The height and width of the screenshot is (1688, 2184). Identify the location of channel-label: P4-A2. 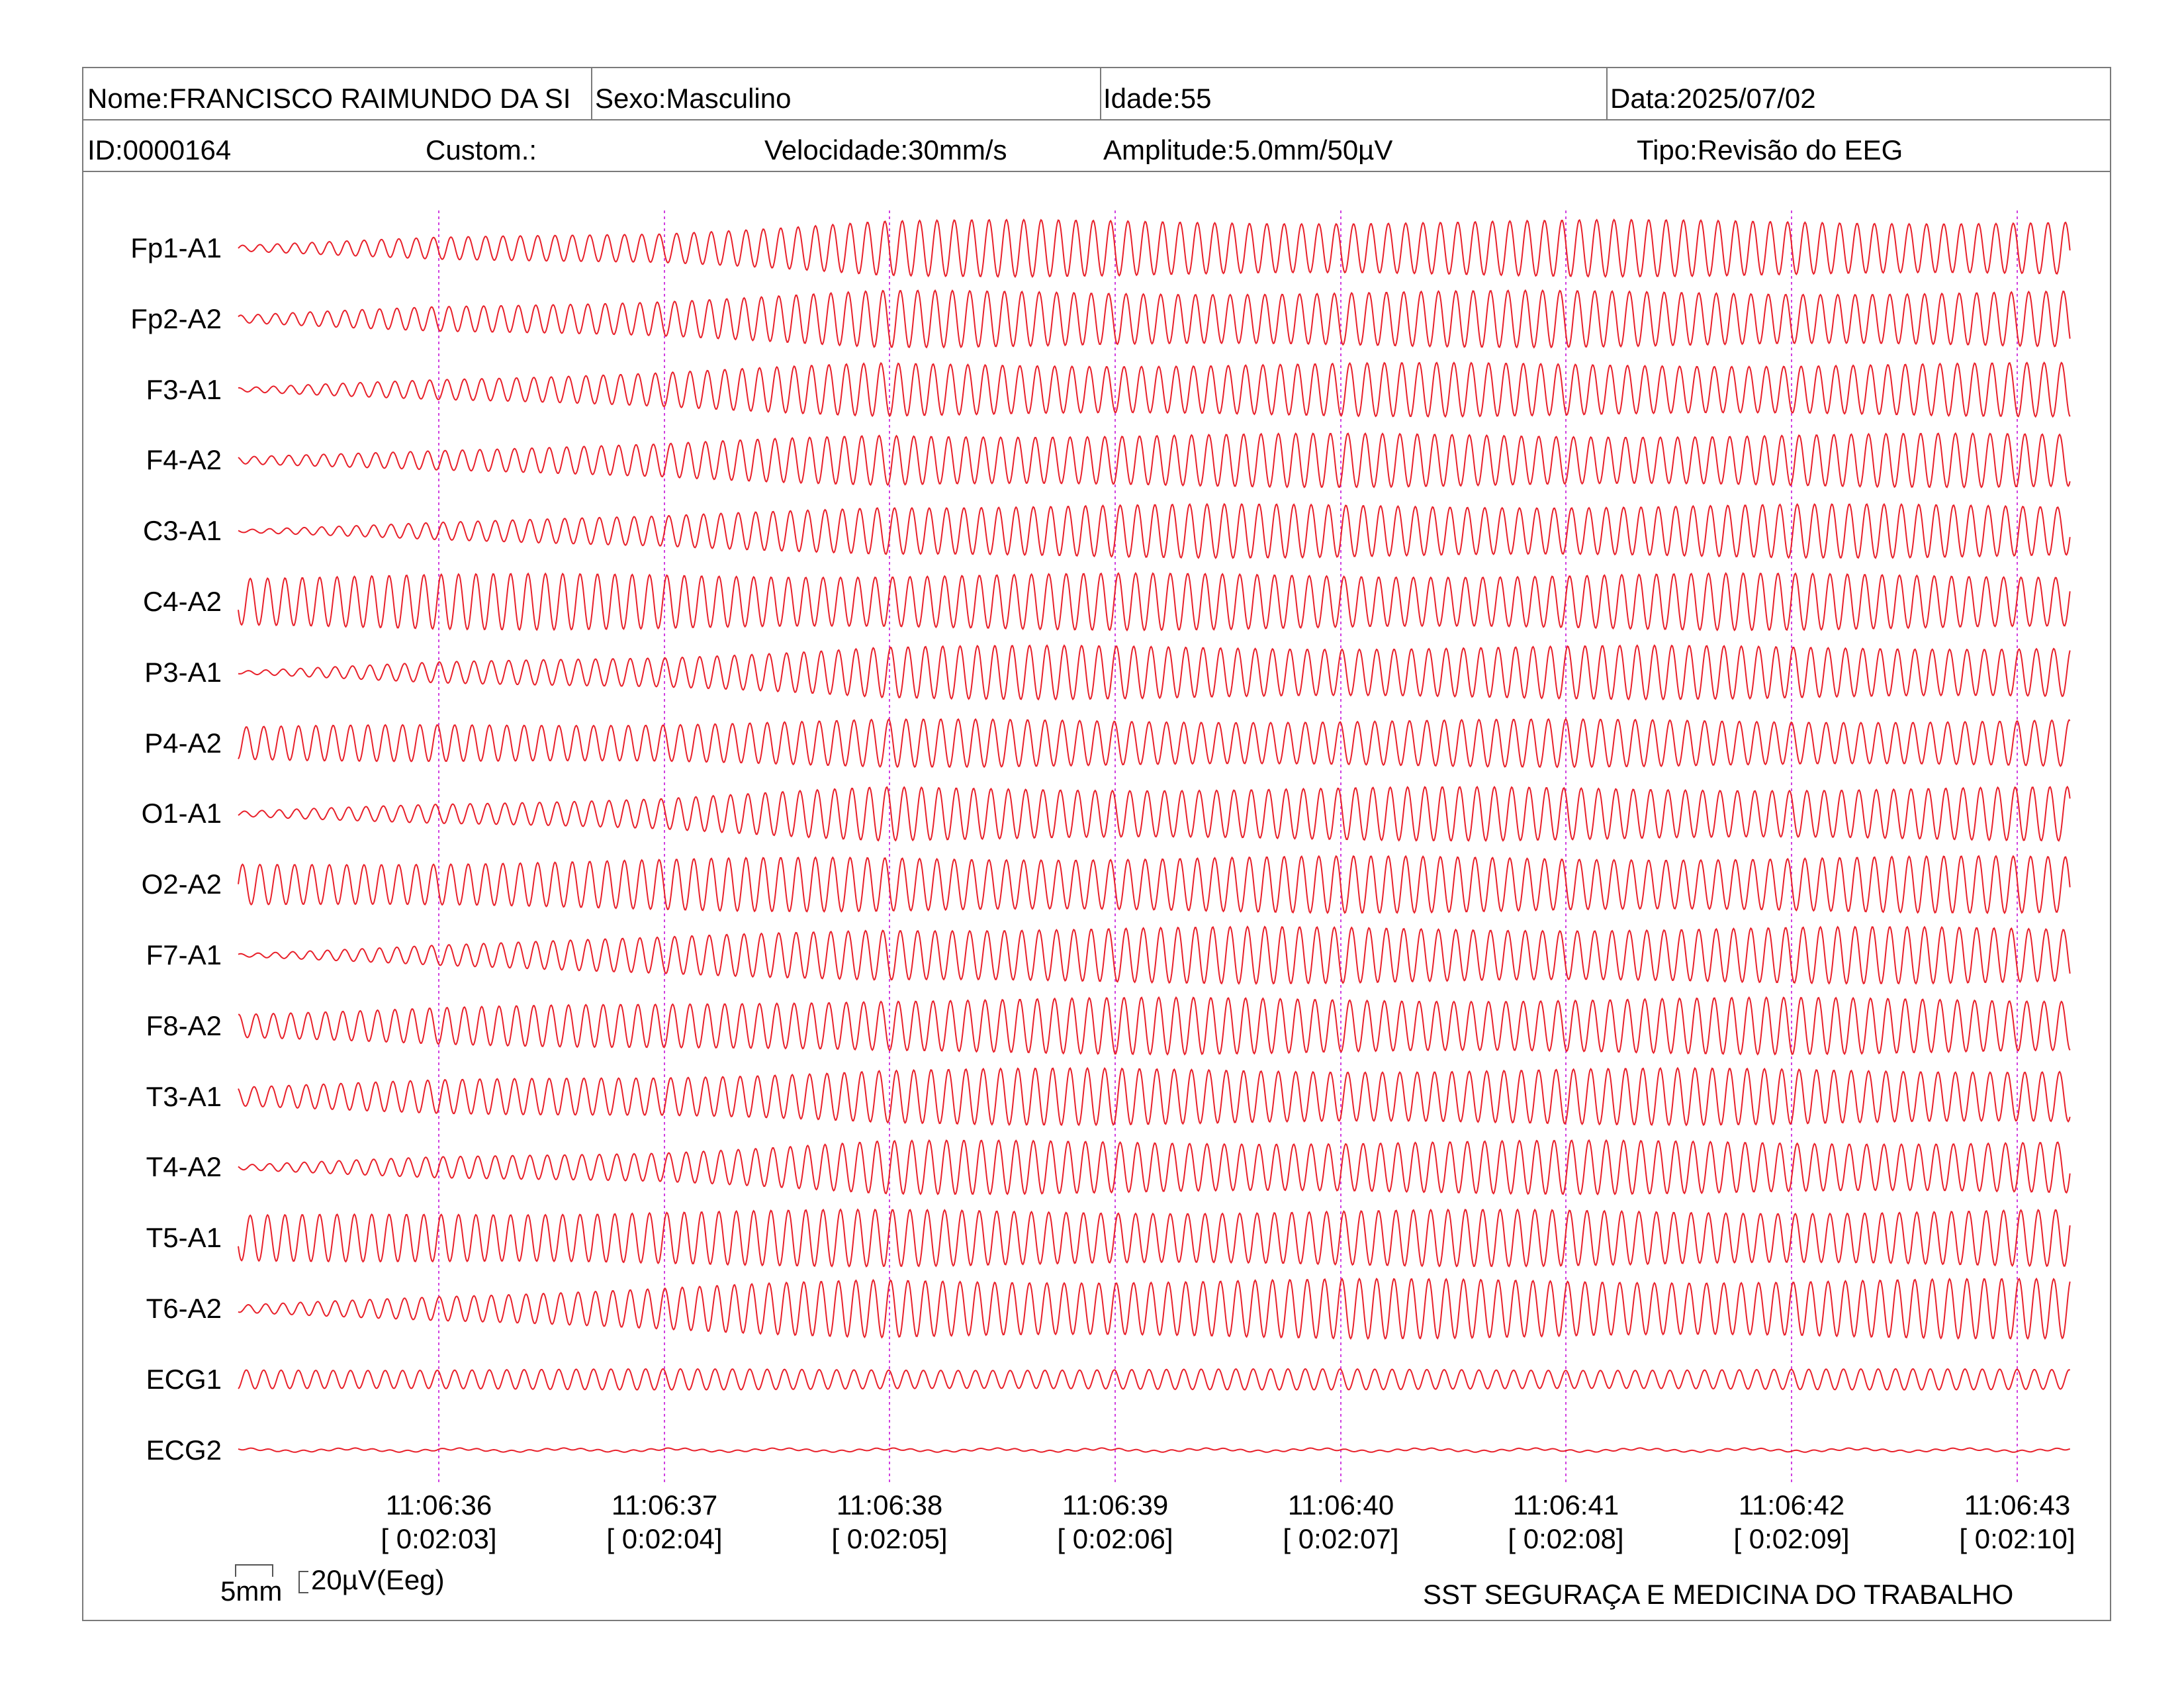
(183, 743).